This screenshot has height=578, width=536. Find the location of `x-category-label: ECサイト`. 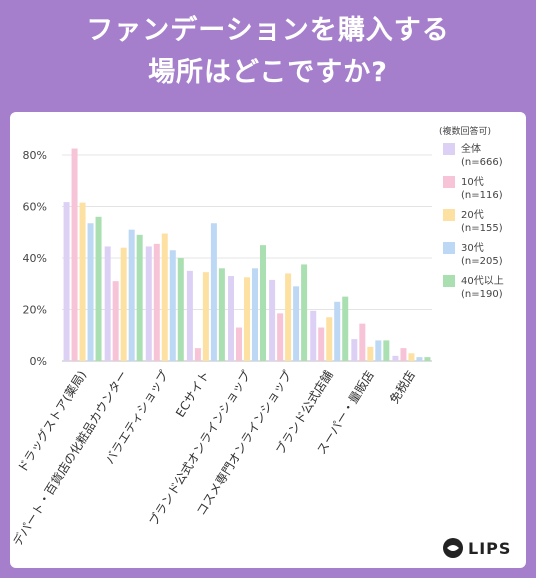

x-category-label: ECサイト is located at coordinates (192, 393).